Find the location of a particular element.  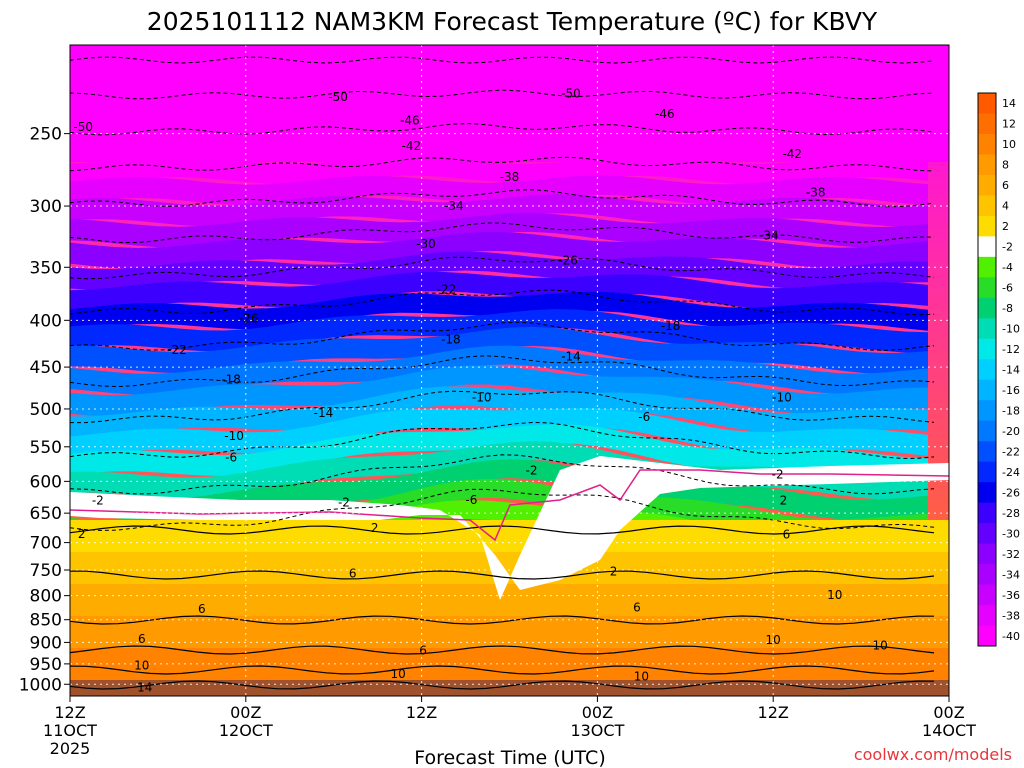

x-axis-label: Forecast Time (UTC) is located at coordinates (509, 757).